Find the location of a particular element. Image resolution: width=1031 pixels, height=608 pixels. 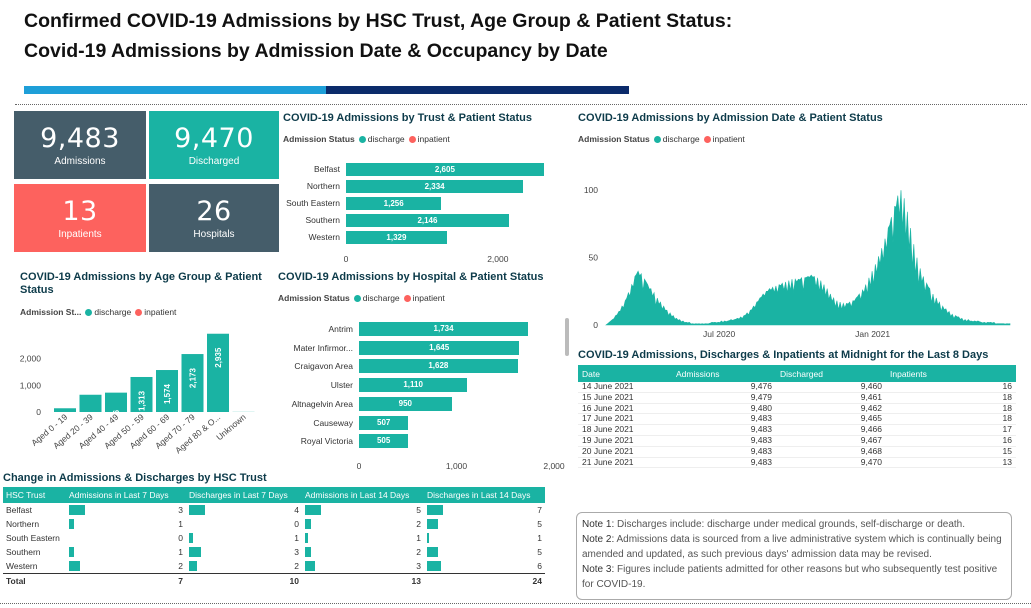

table-cell: 3 is located at coordinates (244, 552).